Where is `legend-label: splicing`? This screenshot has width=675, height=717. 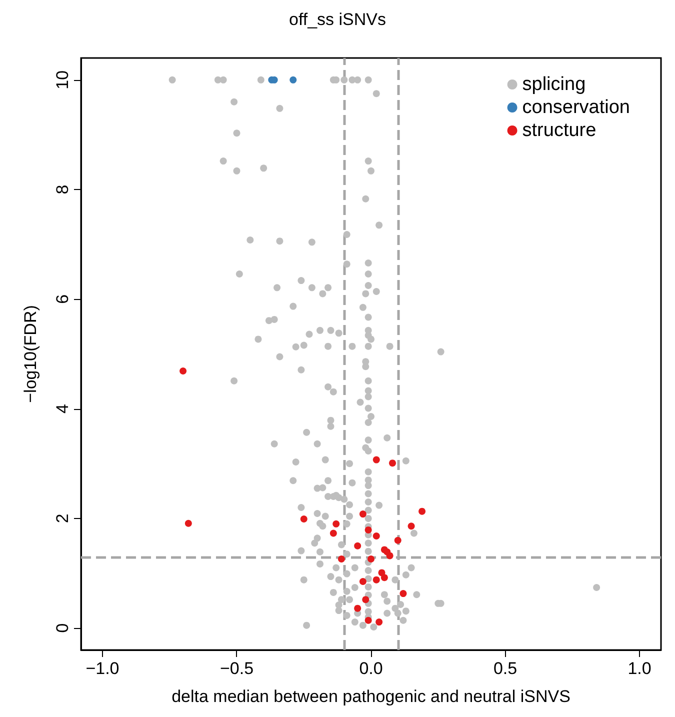
legend-label: splicing is located at coordinates (554, 84).